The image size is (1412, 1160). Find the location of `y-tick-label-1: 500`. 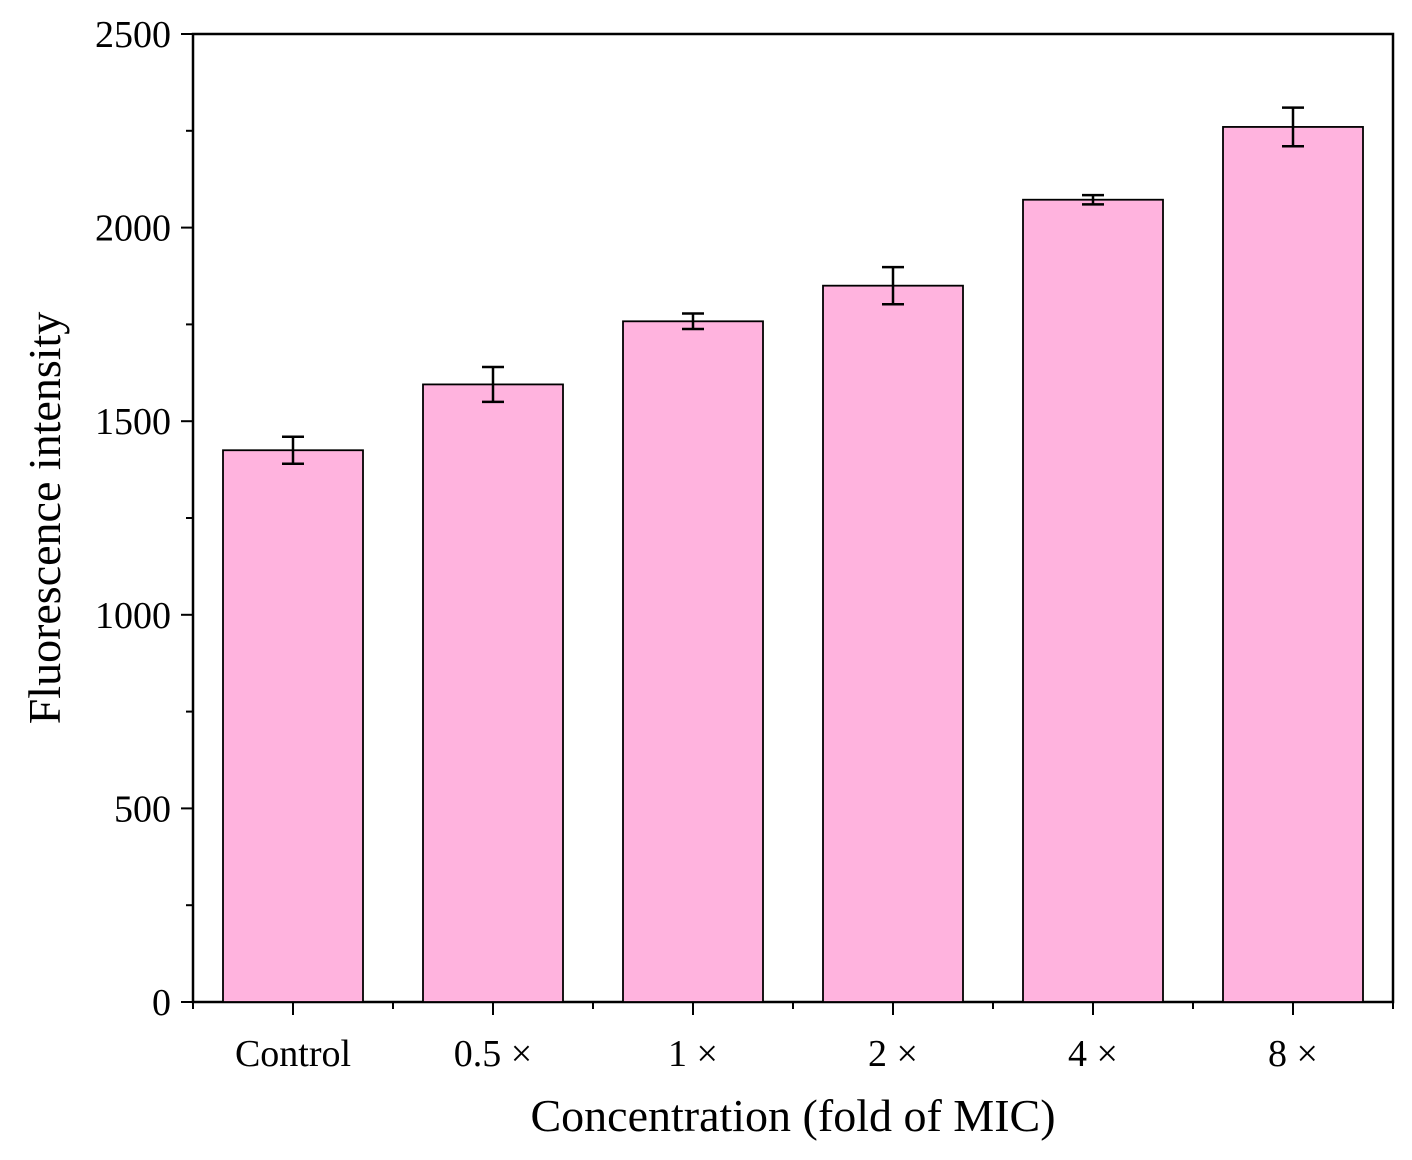

y-tick-label-1: 500 is located at coordinates (142, 809).